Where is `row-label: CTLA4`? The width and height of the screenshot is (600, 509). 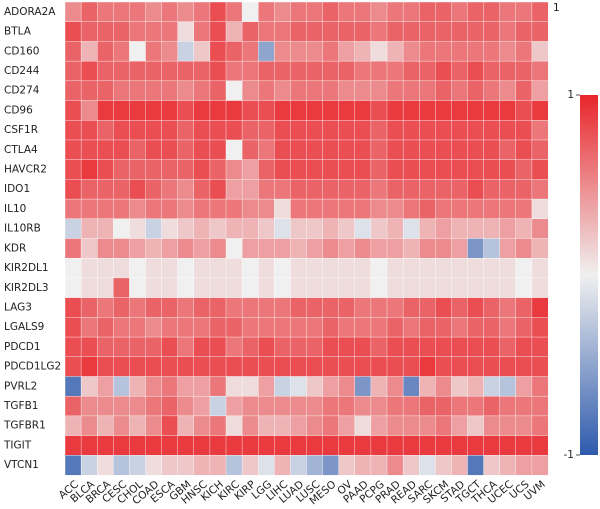 row-label: CTLA4 is located at coordinates (21, 150).